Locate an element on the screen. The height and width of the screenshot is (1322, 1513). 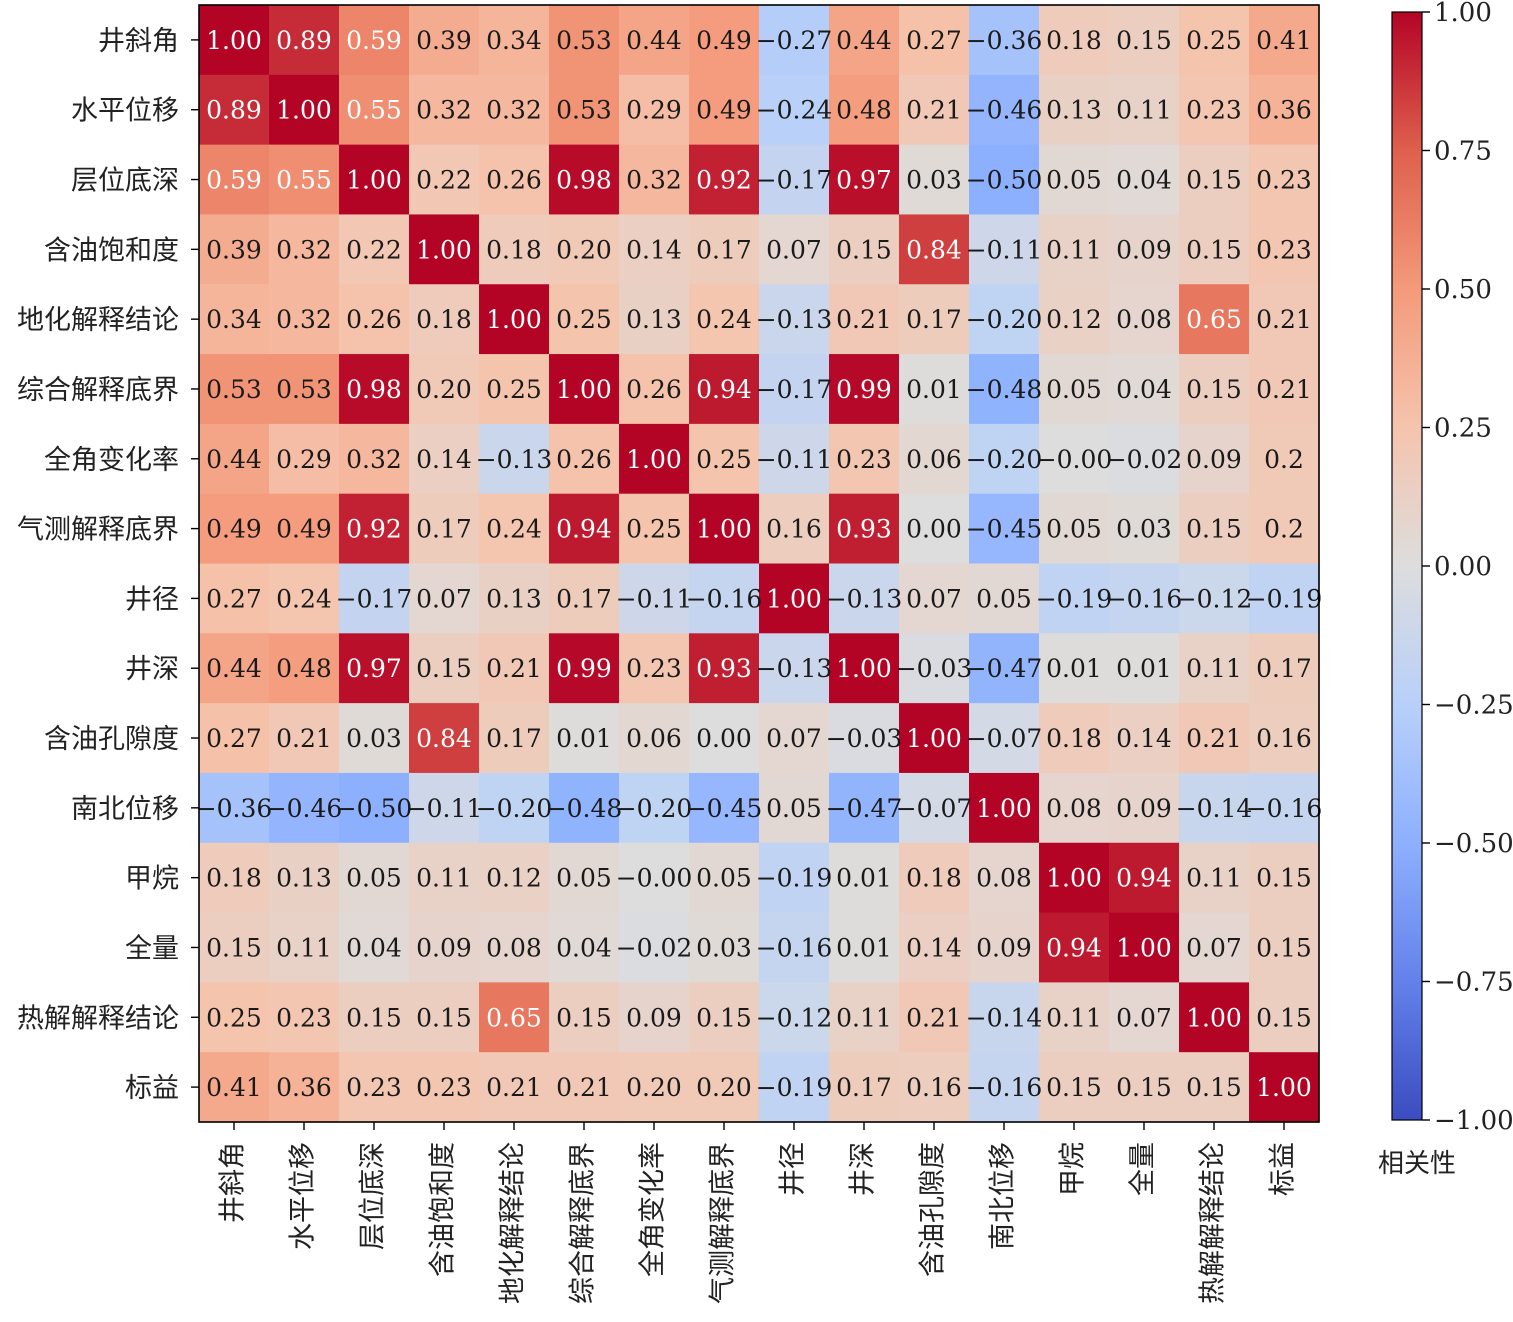
heatmap-cell-value: 0.44 is located at coordinates (234, 668).